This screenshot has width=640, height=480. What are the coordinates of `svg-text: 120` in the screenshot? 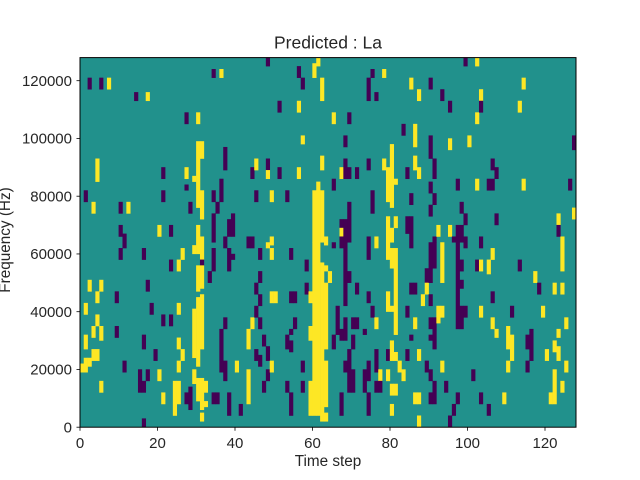 It's located at (544, 443).